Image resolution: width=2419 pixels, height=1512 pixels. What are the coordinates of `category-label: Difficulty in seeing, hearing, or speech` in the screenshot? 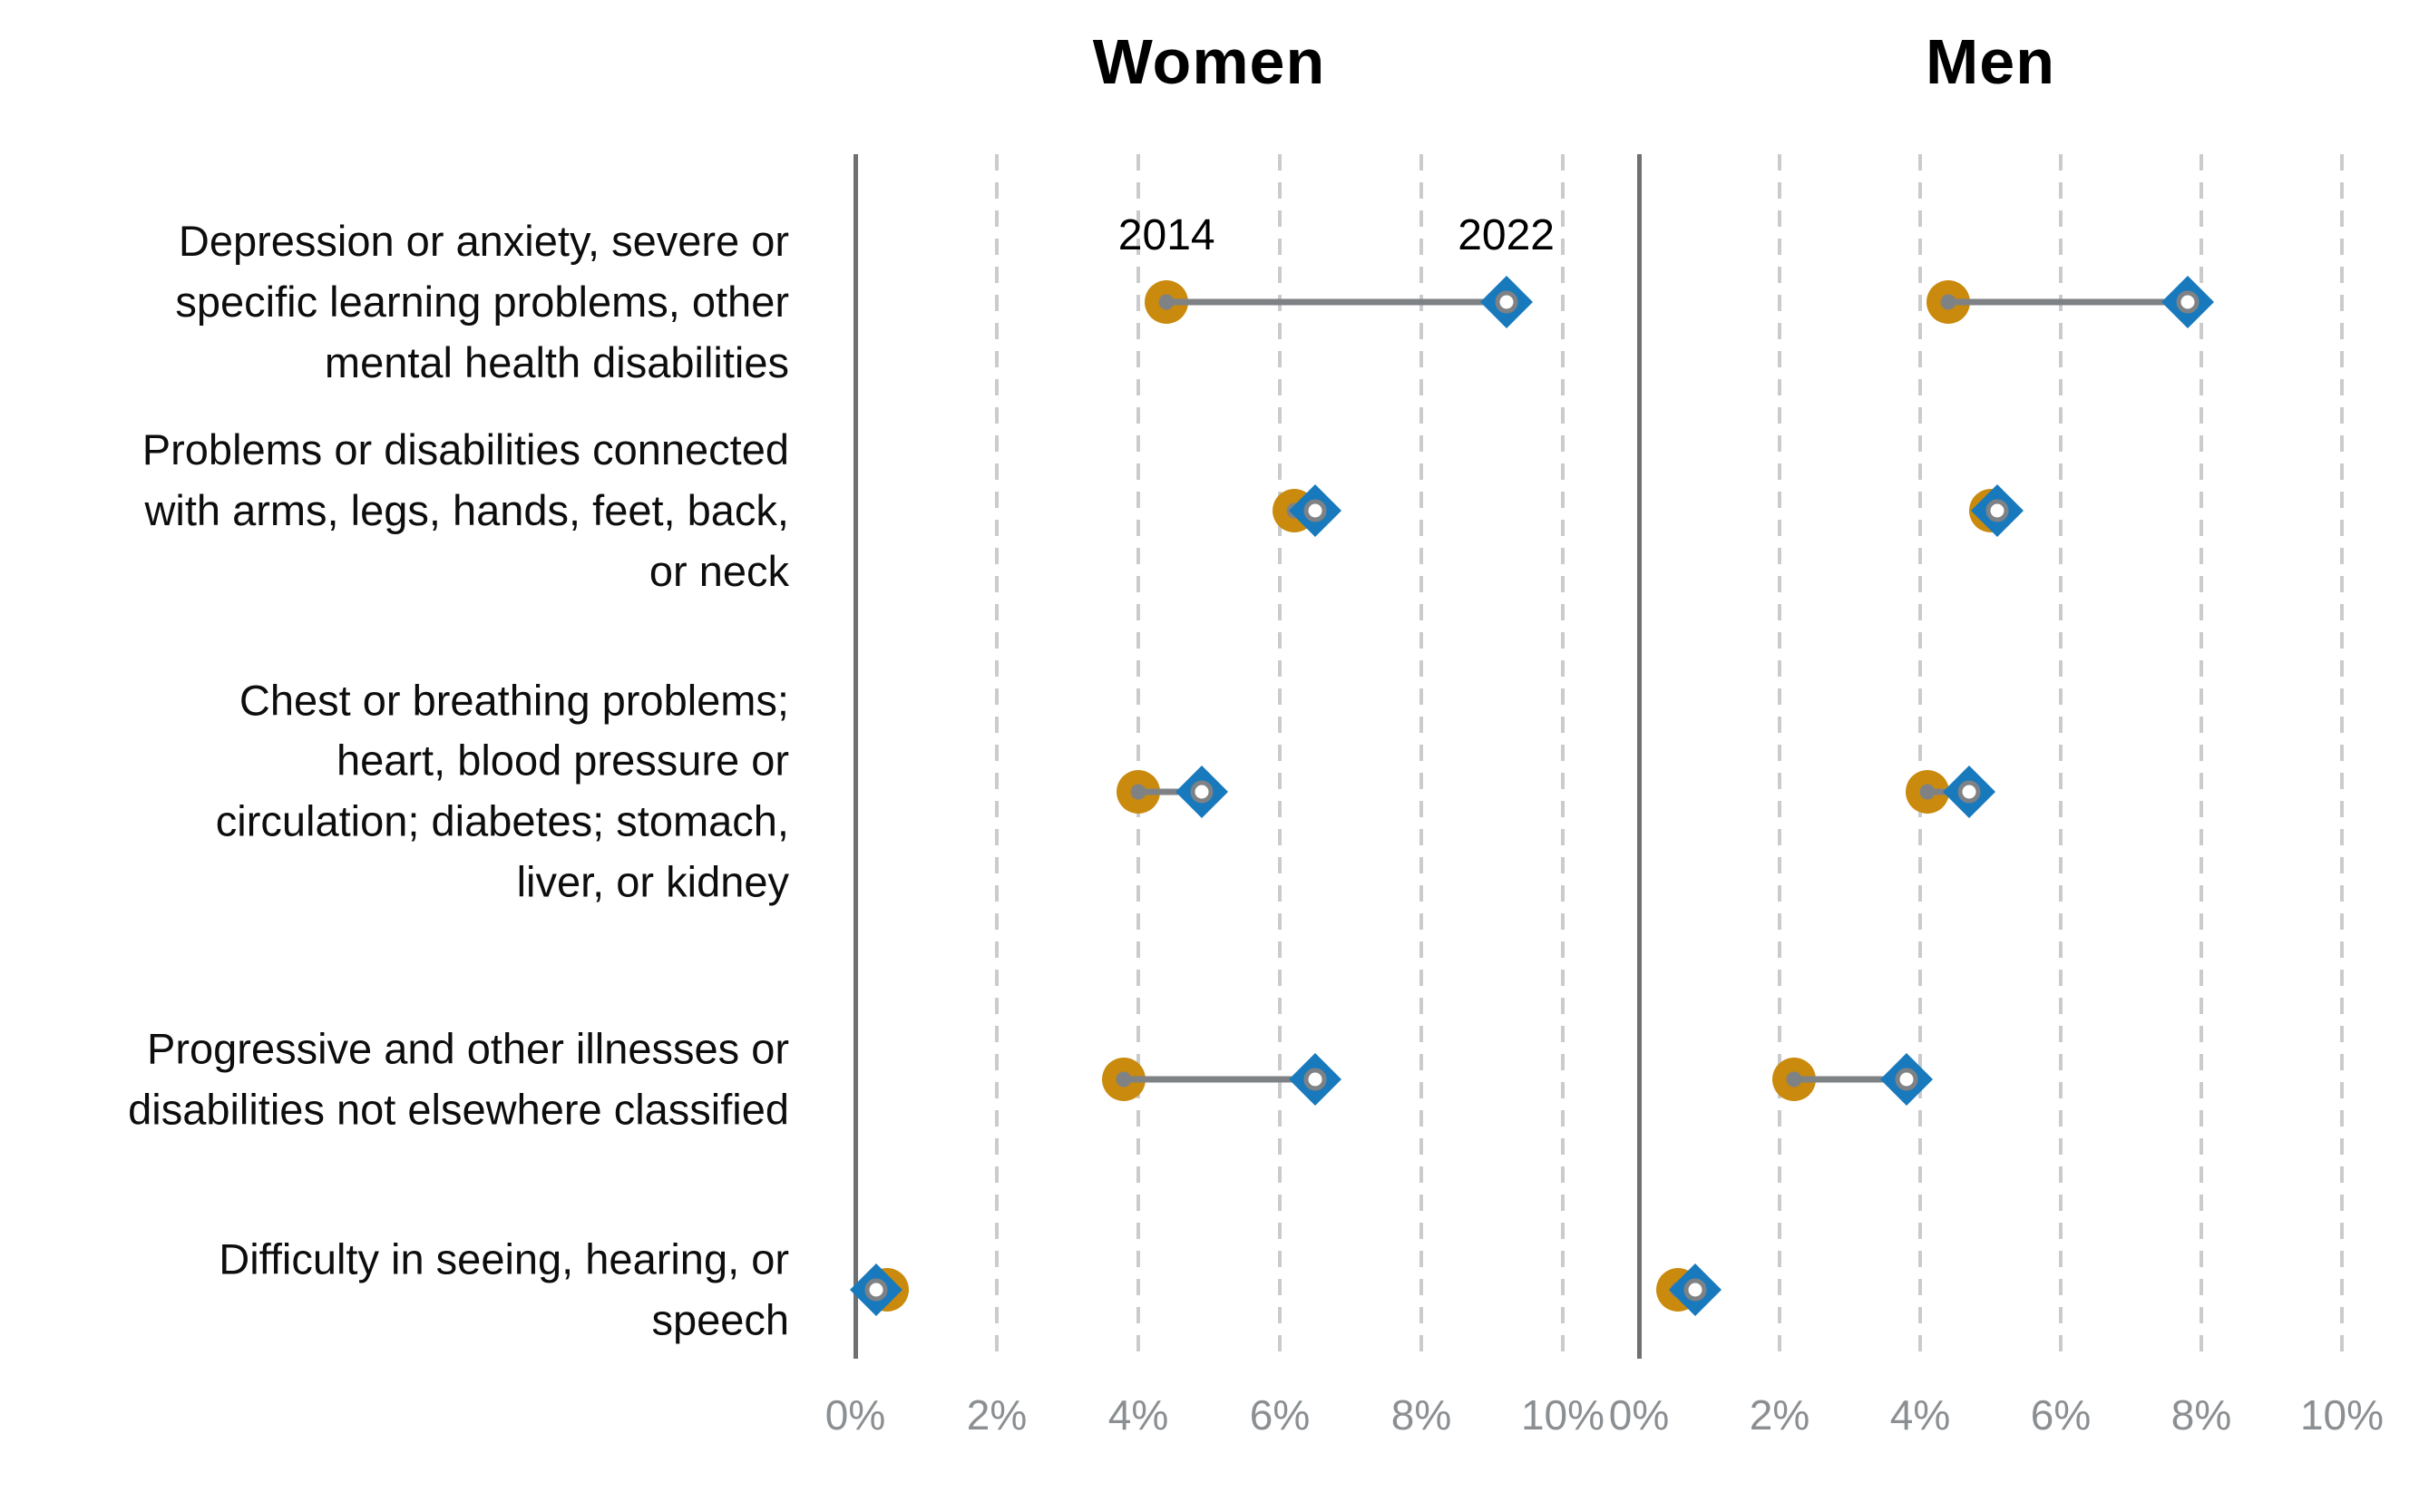 It's located at (504, 1289).